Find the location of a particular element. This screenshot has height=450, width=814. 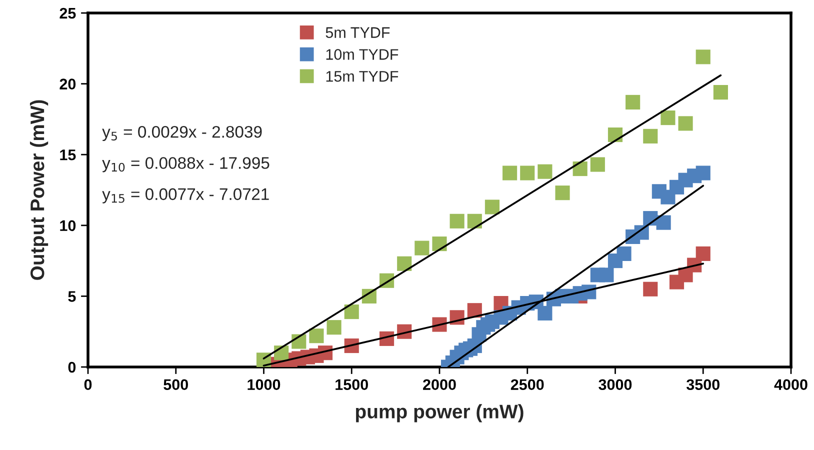

legend-label: 15m TYDF is located at coordinates (362, 76).